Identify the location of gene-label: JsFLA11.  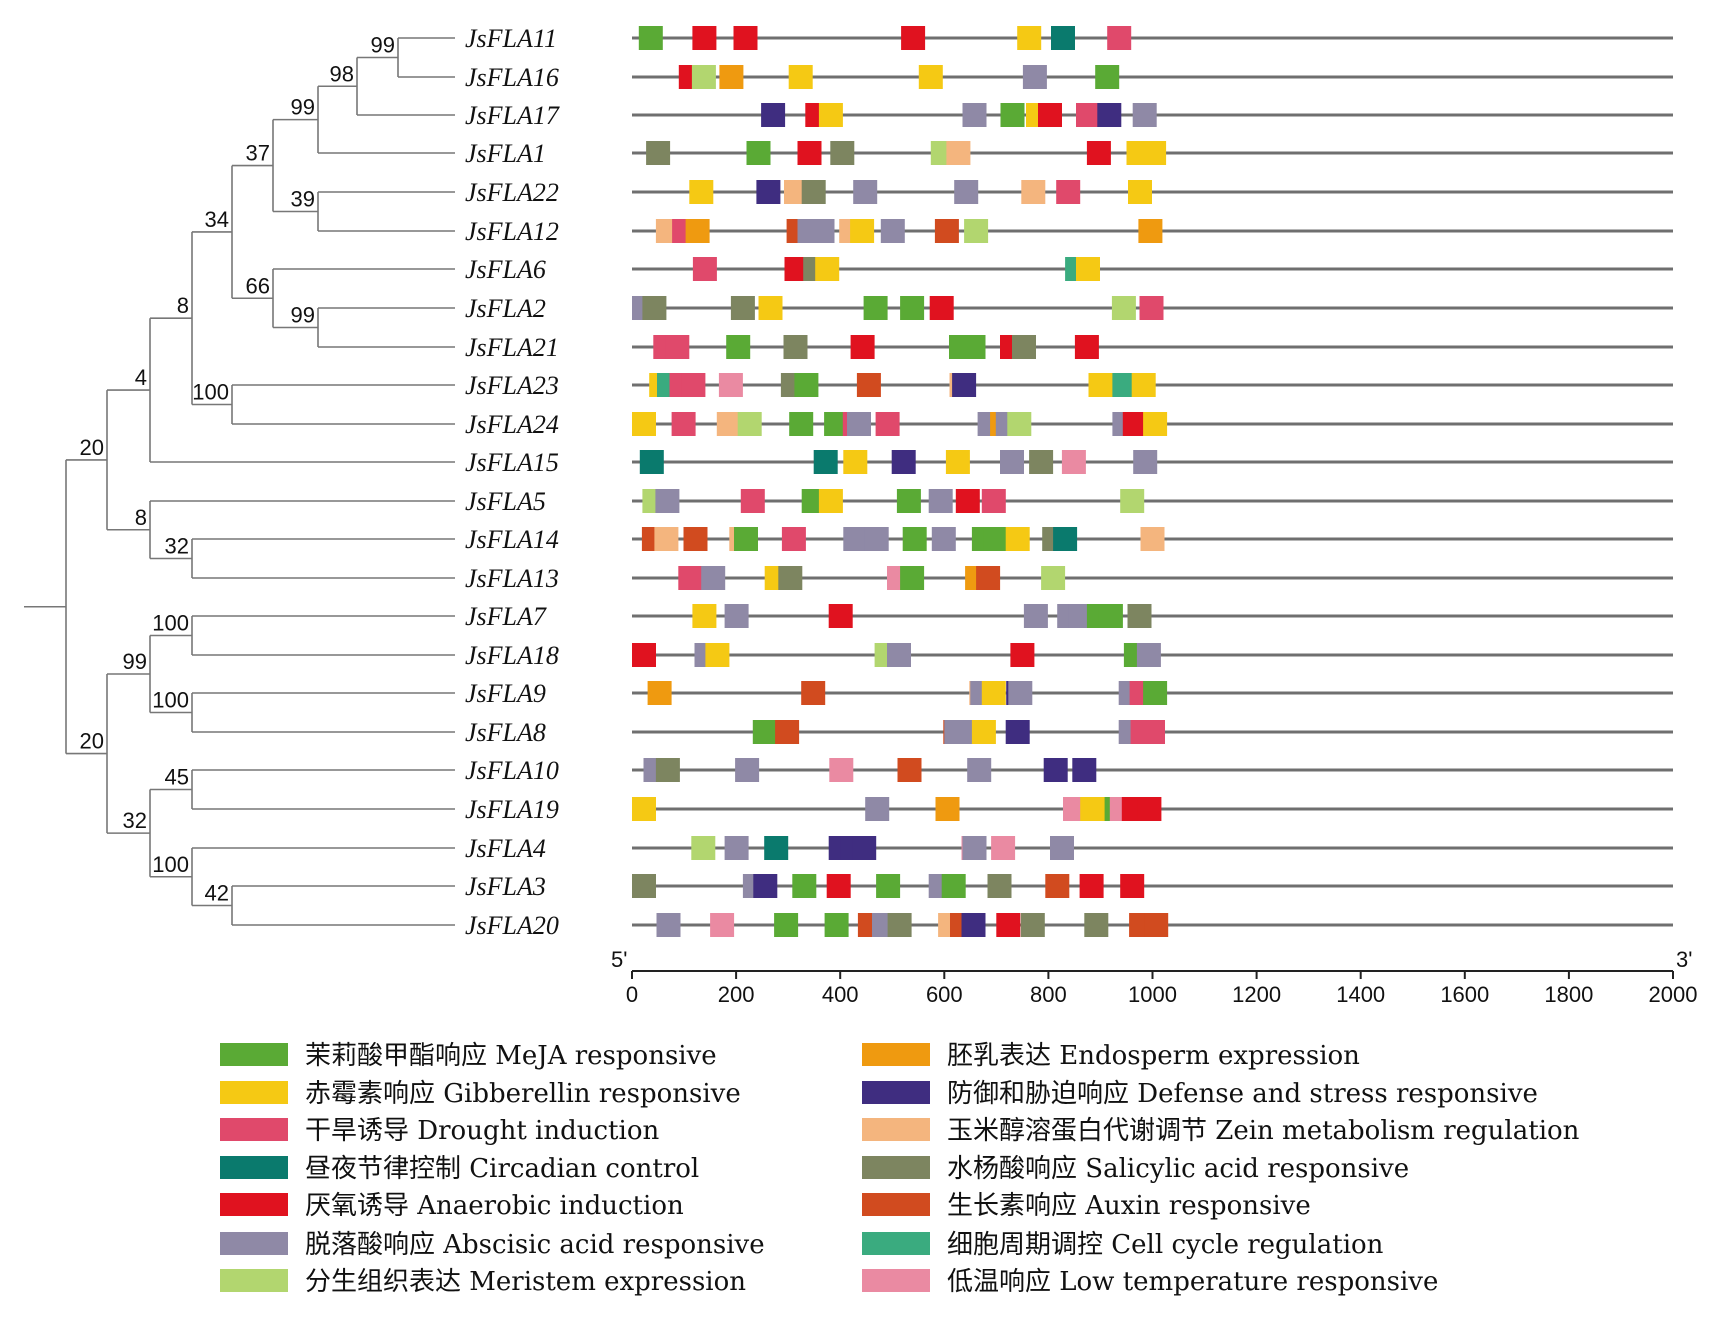
(511, 38).